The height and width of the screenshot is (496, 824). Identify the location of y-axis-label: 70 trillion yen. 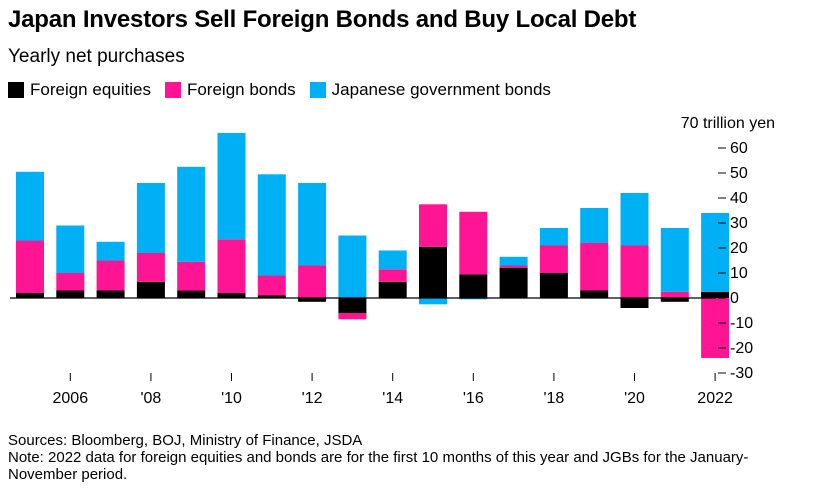
(728, 123).